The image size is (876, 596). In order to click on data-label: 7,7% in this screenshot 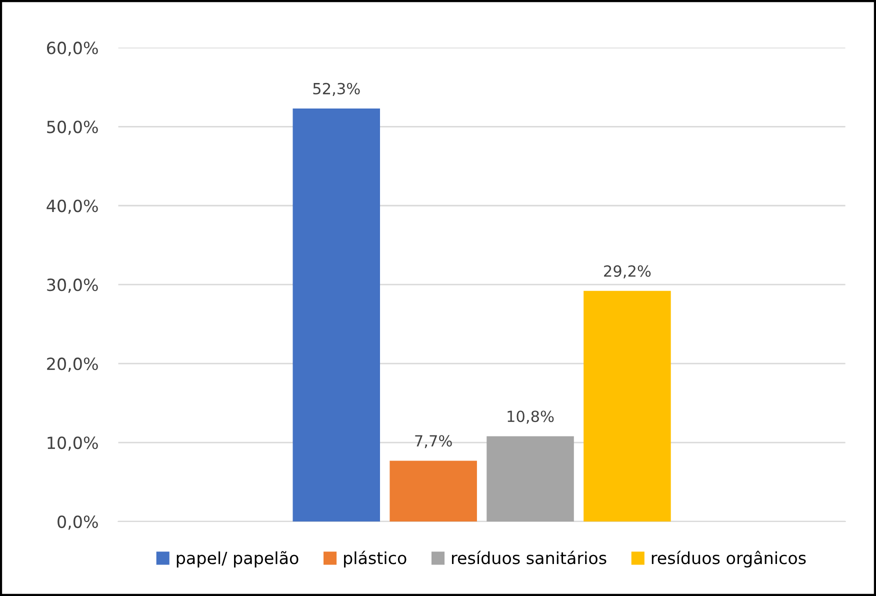, I will do `click(433, 441)`.